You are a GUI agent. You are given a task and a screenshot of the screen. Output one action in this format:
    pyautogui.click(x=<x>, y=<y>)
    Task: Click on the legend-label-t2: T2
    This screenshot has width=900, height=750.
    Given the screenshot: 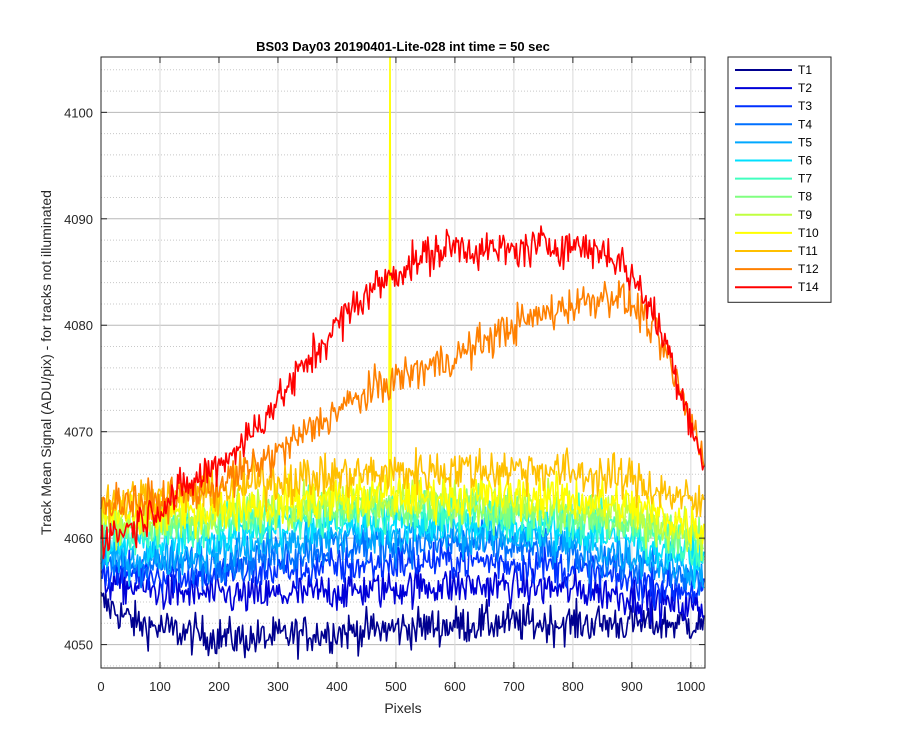 What is the action you would take?
    pyautogui.click(x=805, y=88)
    